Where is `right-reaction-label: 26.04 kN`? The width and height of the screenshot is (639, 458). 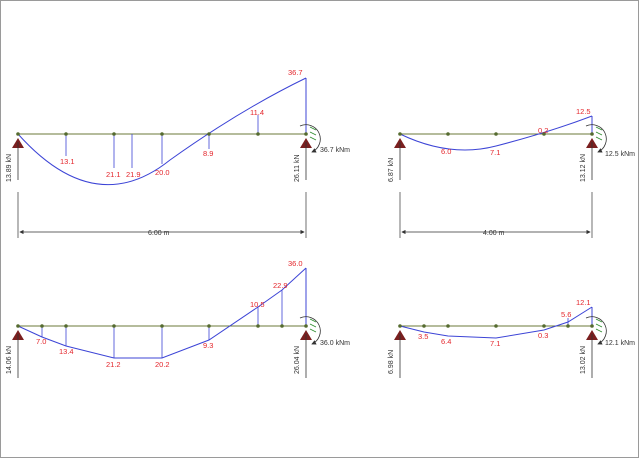 right-reaction-label: 26.04 kN is located at coordinates (297, 360).